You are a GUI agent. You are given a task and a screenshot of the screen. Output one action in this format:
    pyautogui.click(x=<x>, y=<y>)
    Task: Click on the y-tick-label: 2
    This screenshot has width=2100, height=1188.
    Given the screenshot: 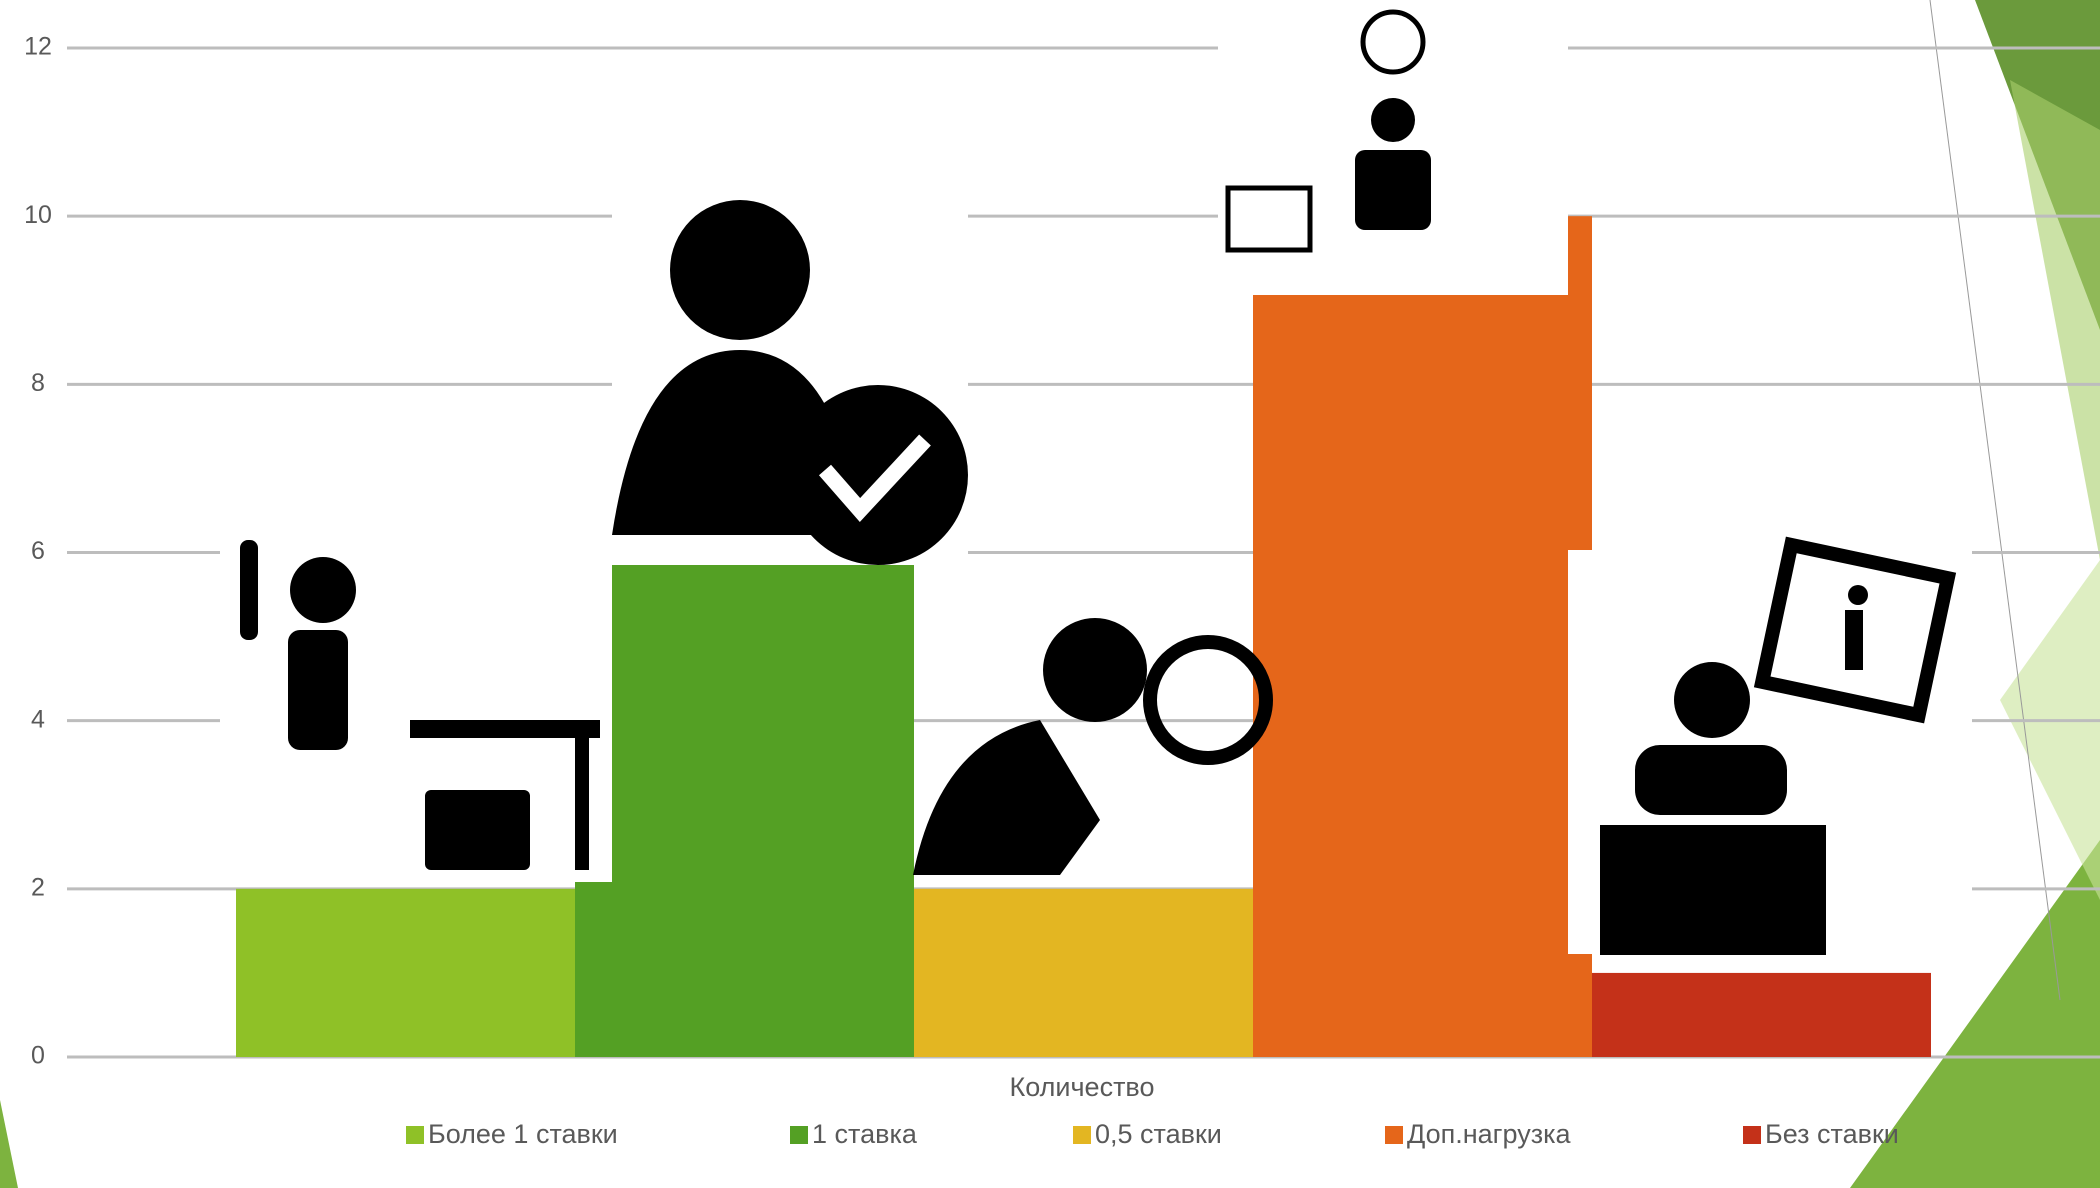 What is the action you would take?
    pyautogui.click(x=38, y=887)
    